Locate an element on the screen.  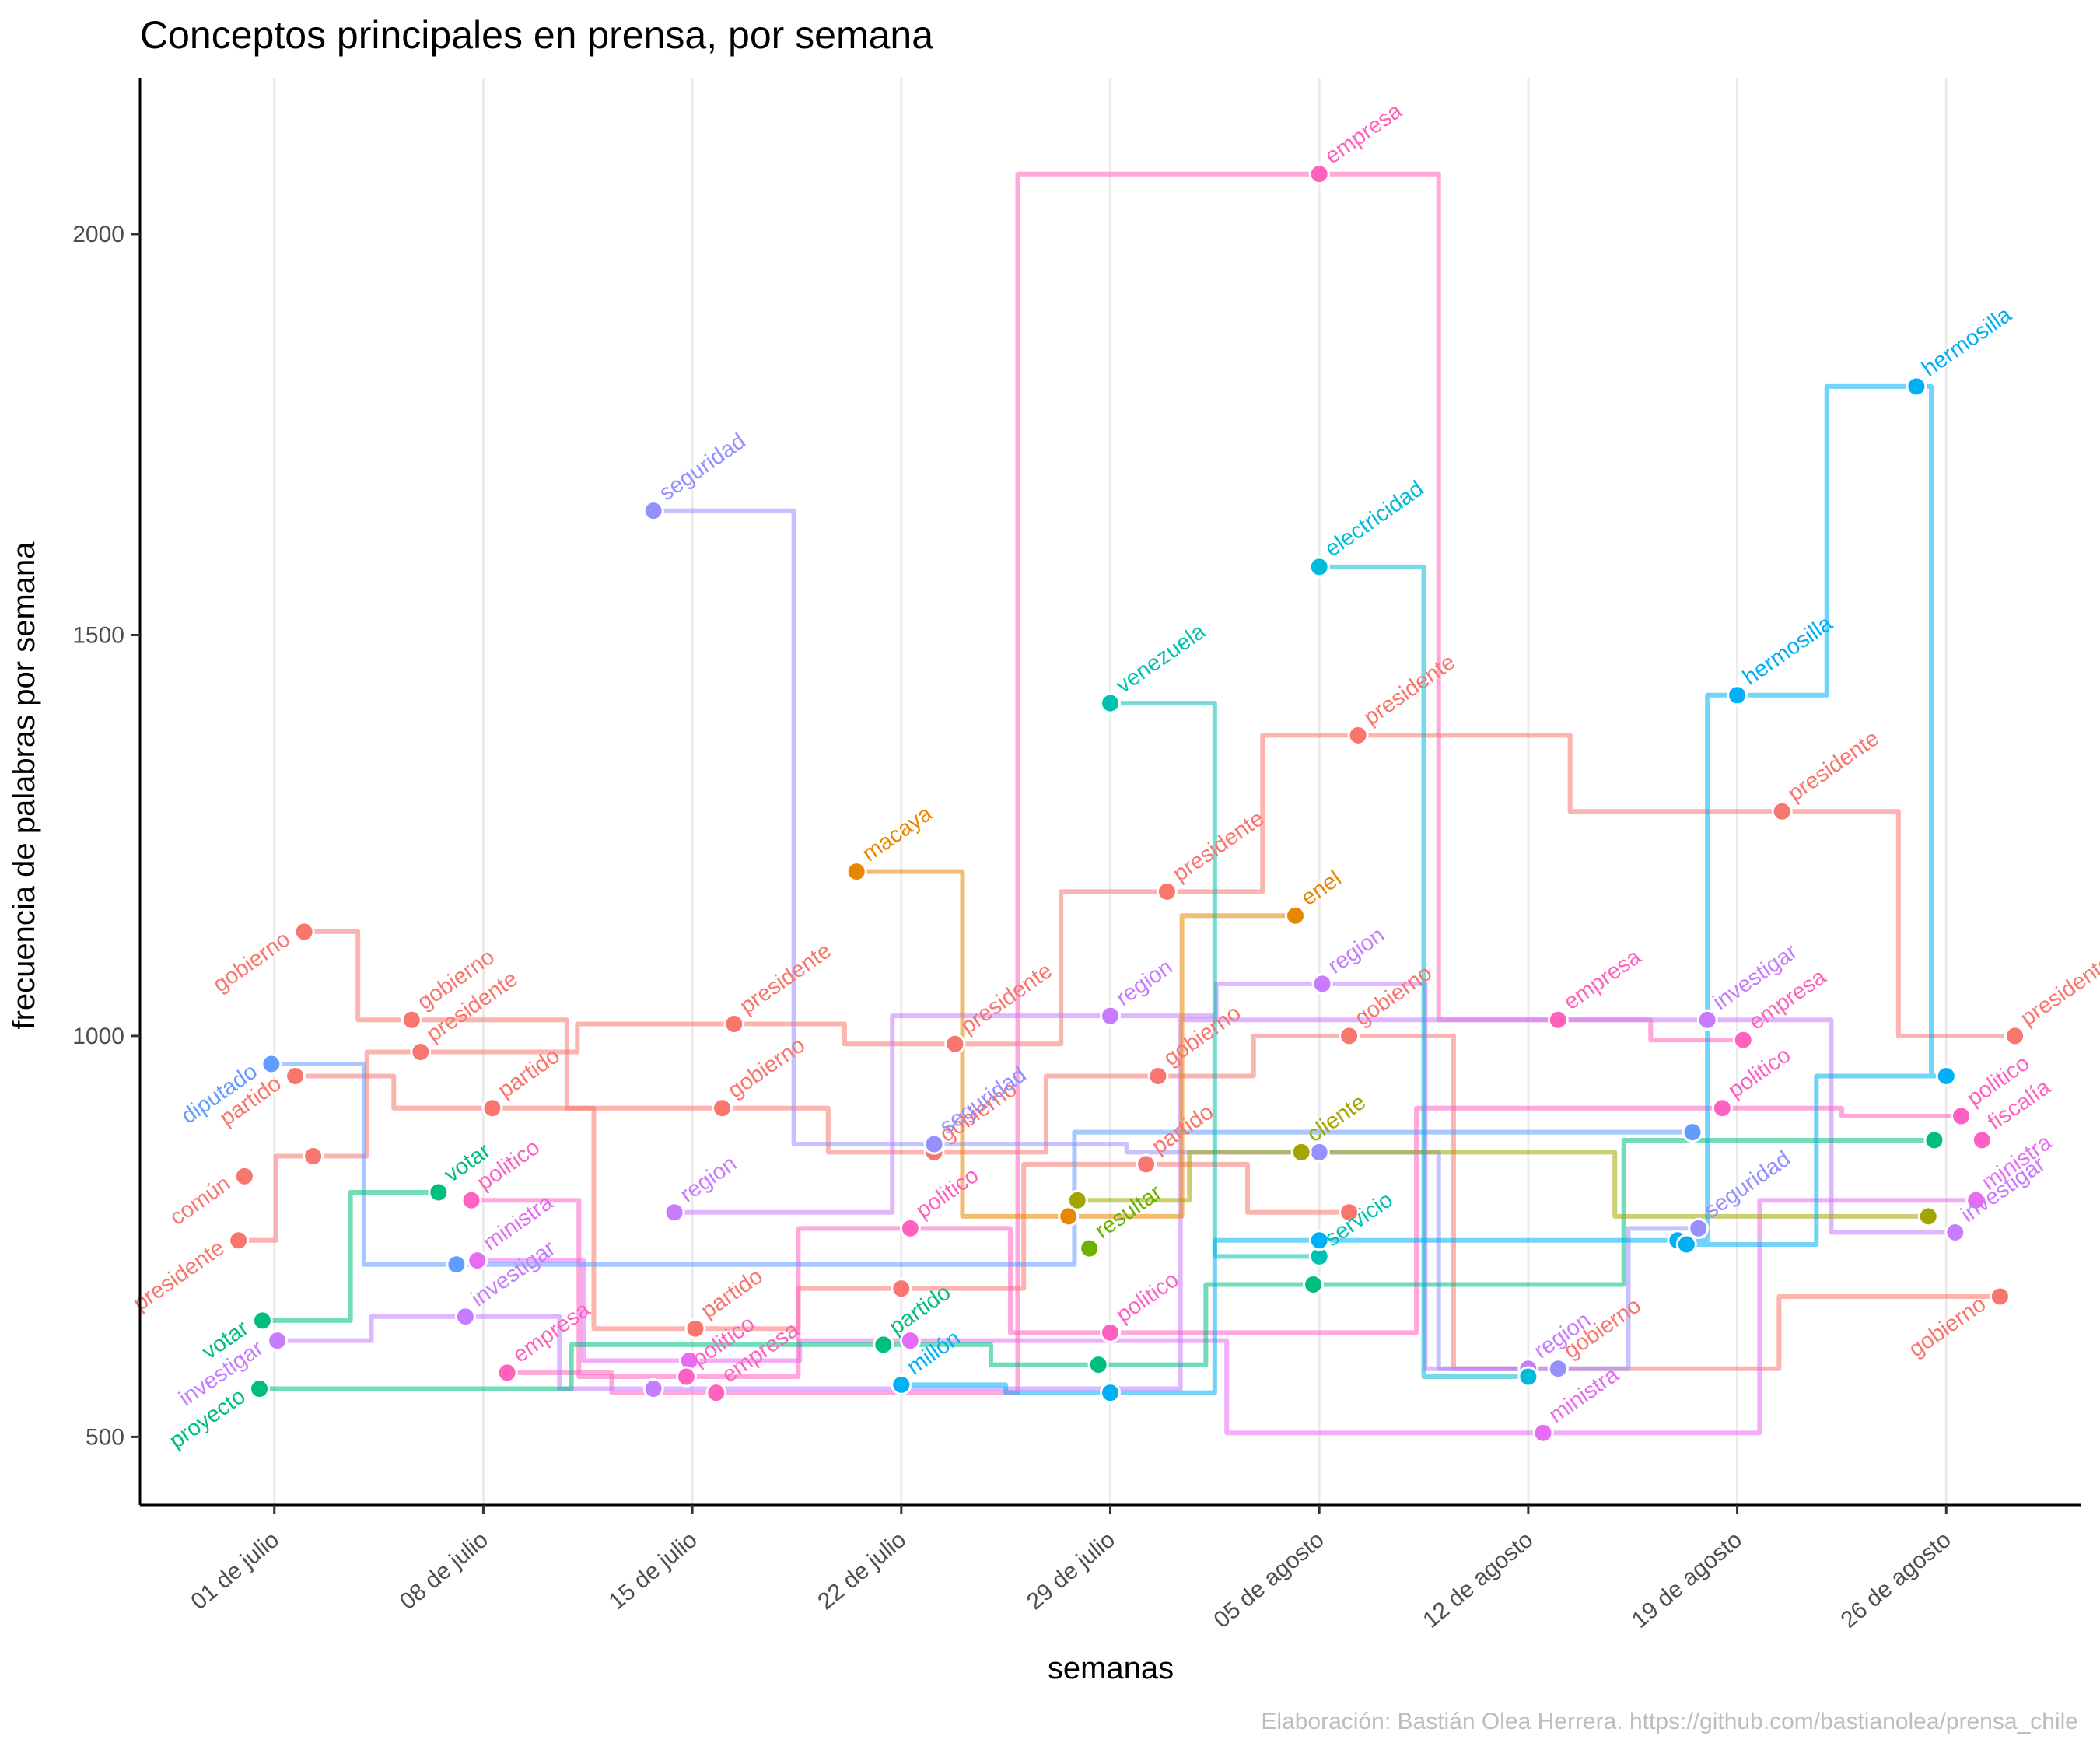
series-line-cliente is located at coordinates (1503, 1185).